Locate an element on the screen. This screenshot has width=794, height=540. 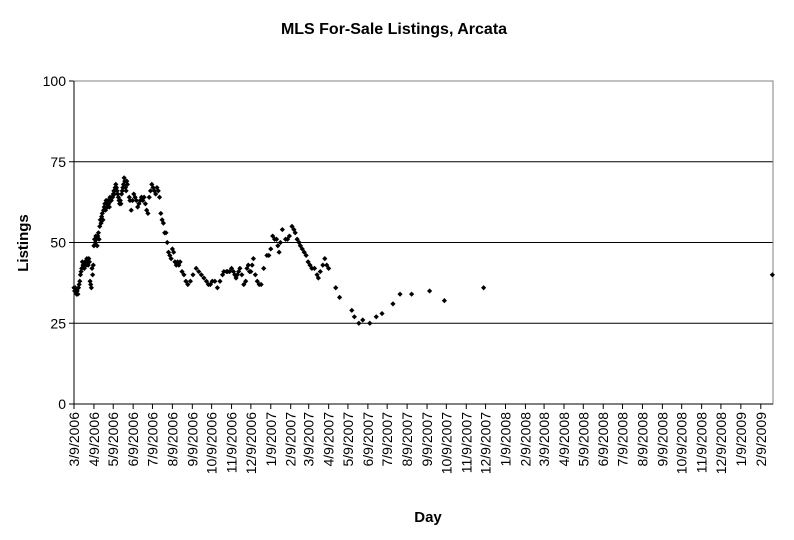
x-tick-label: 9/9/2006 is located at coordinates (192, 439).